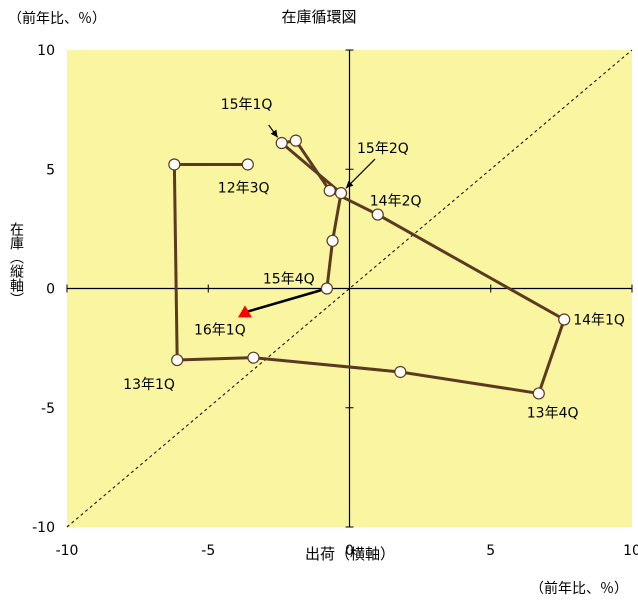  I want to click on x-axis-title: 出荷（横軸）, so click(349, 554).